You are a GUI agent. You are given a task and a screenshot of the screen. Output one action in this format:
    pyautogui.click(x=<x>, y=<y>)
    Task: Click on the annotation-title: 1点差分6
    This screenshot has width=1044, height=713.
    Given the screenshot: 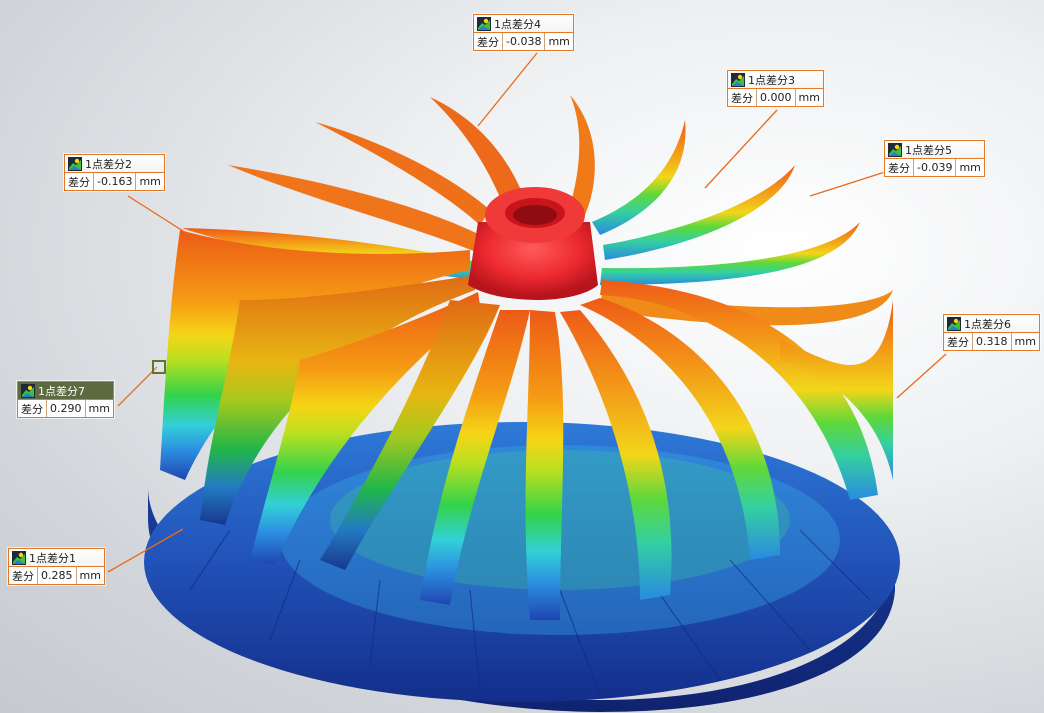 What is the action you would take?
    pyautogui.click(x=987, y=324)
    